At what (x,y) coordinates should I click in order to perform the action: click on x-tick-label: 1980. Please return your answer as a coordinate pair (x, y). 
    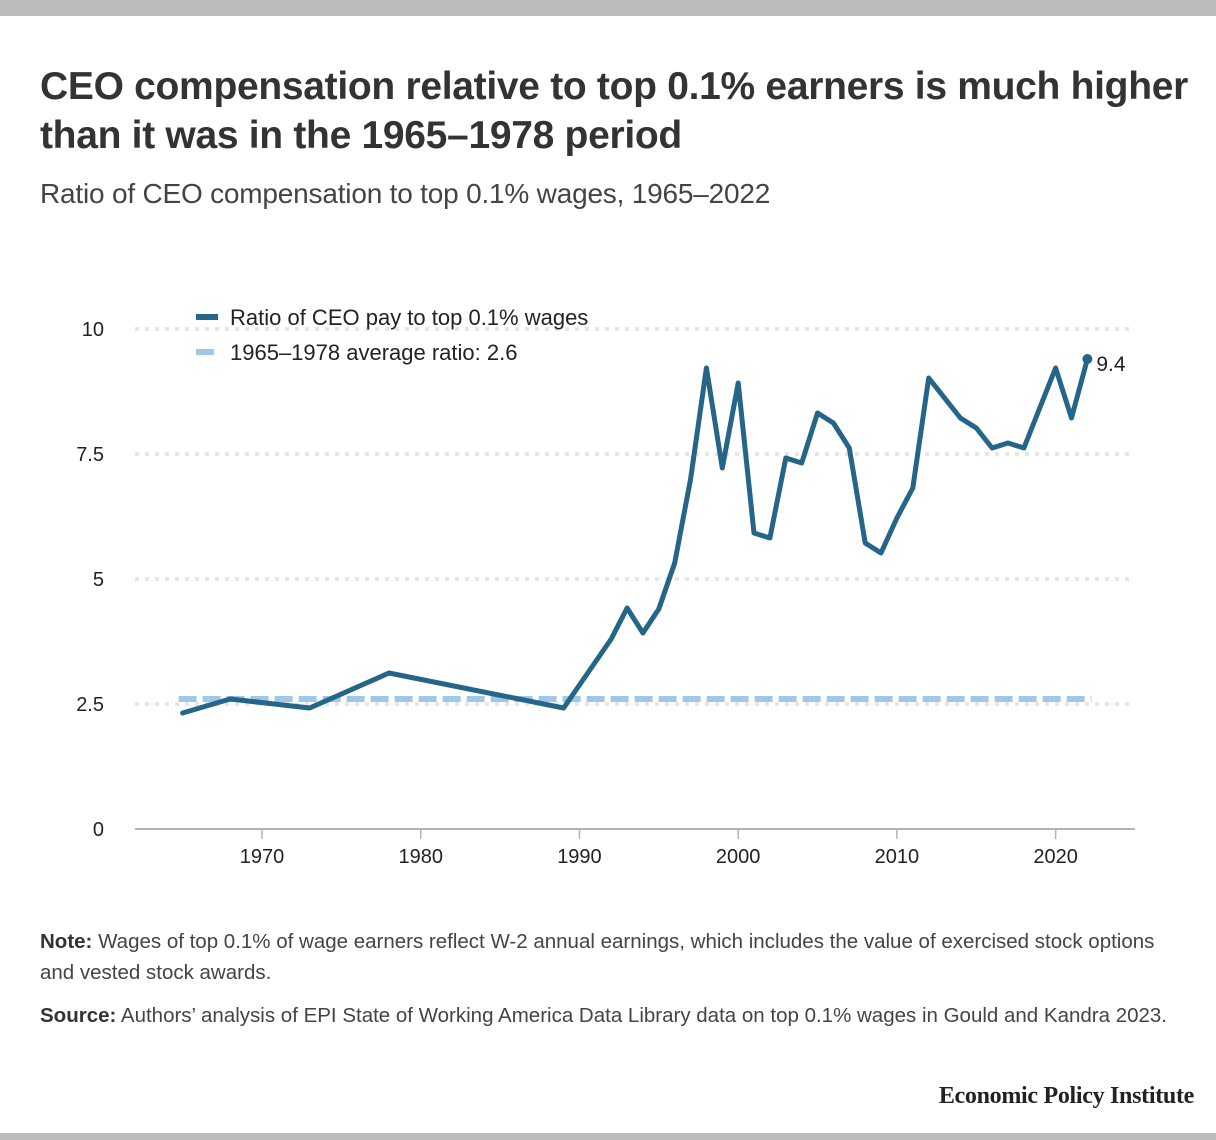
    Looking at the image, I should click on (420, 857).